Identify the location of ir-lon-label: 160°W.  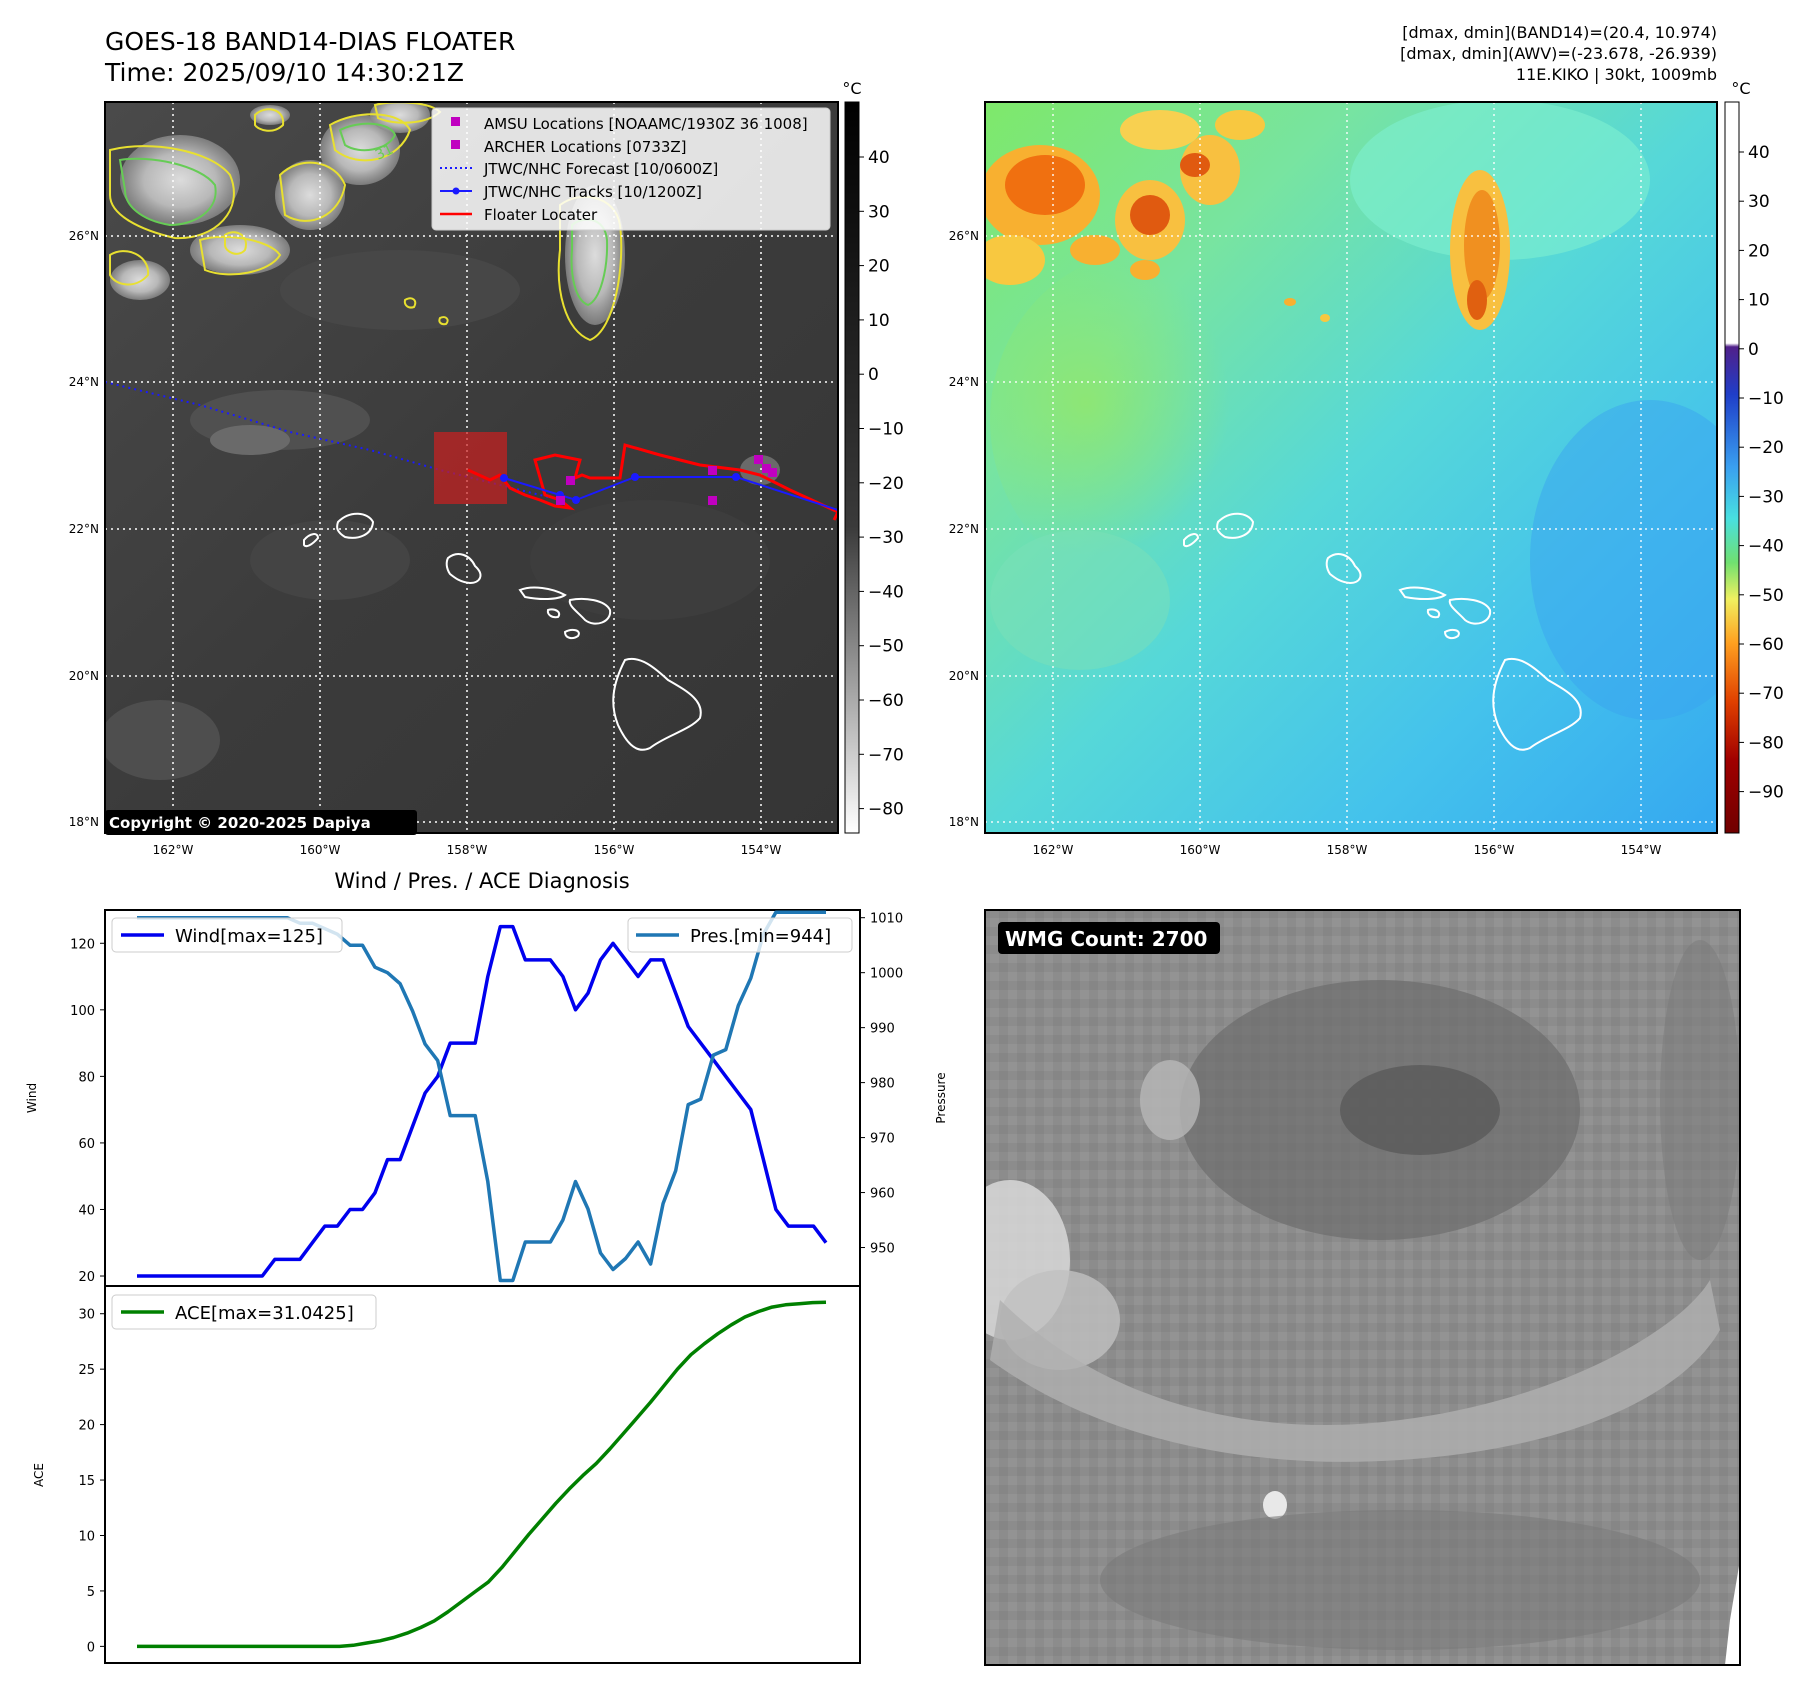
(320, 850).